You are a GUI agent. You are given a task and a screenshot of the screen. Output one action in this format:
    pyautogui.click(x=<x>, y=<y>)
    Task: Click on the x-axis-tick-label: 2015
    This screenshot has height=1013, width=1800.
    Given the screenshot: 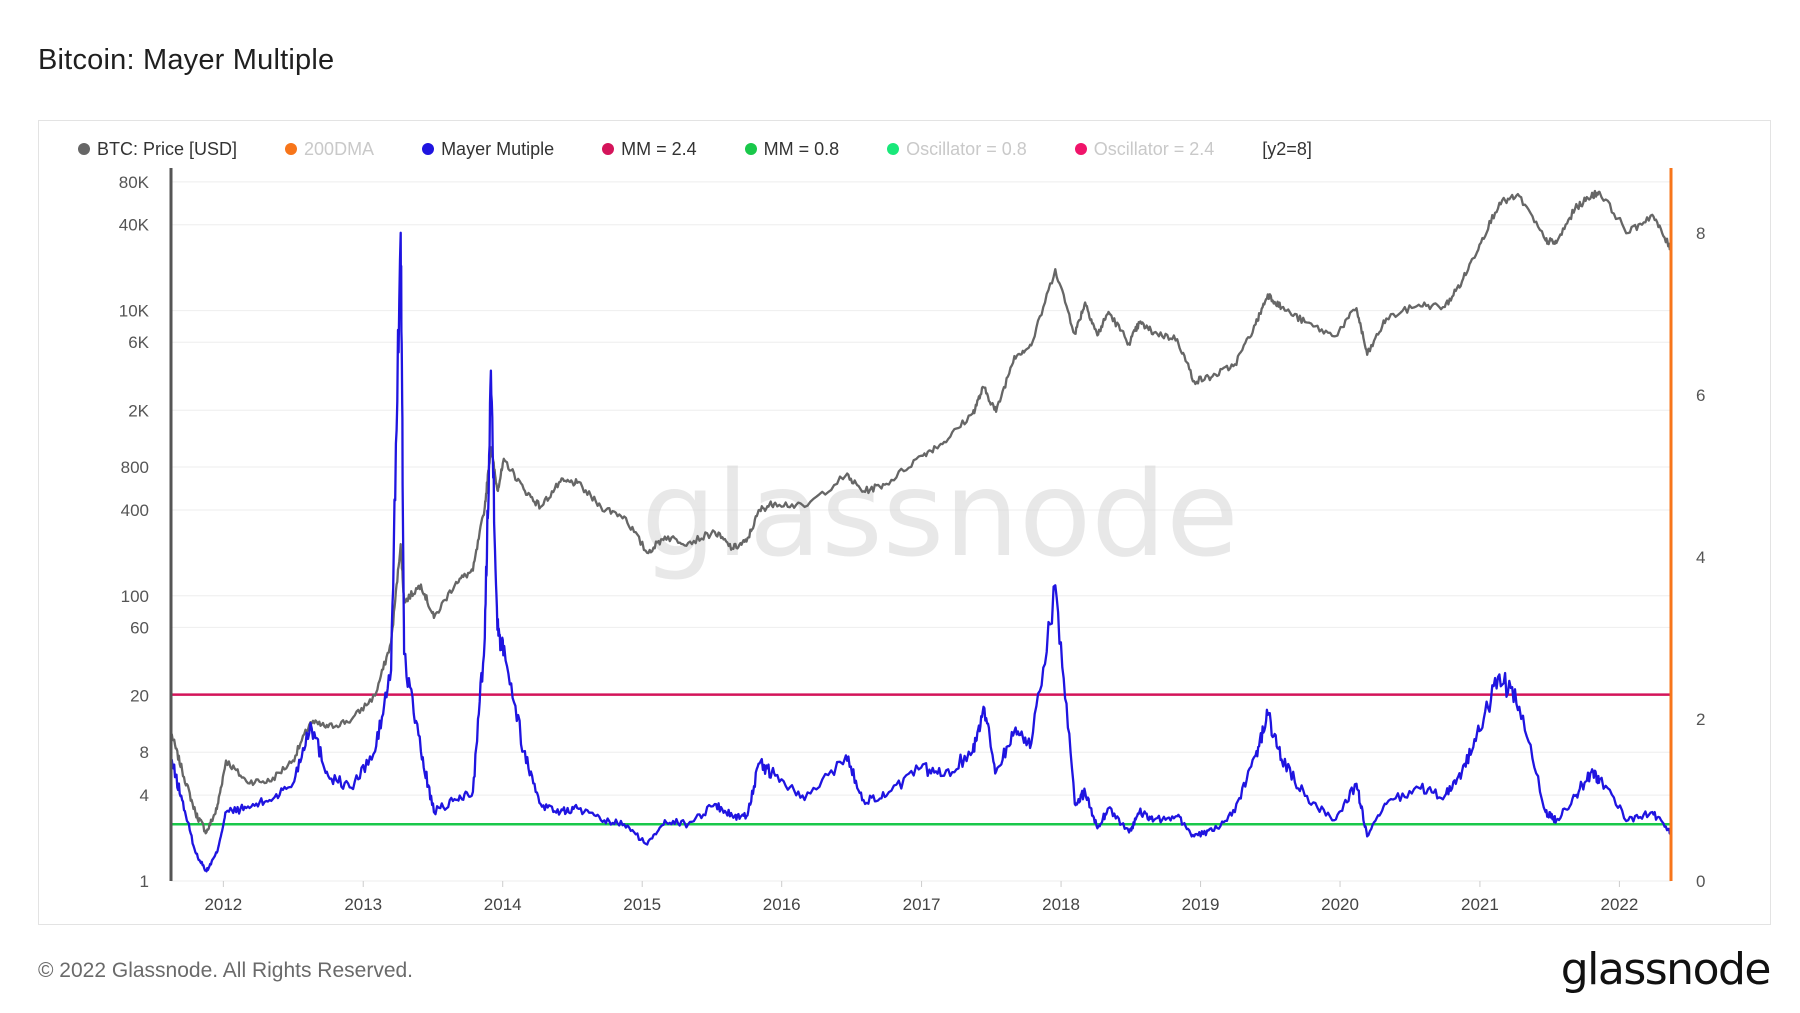 What is the action you would take?
    pyautogui.click(x=642, y=904)
    